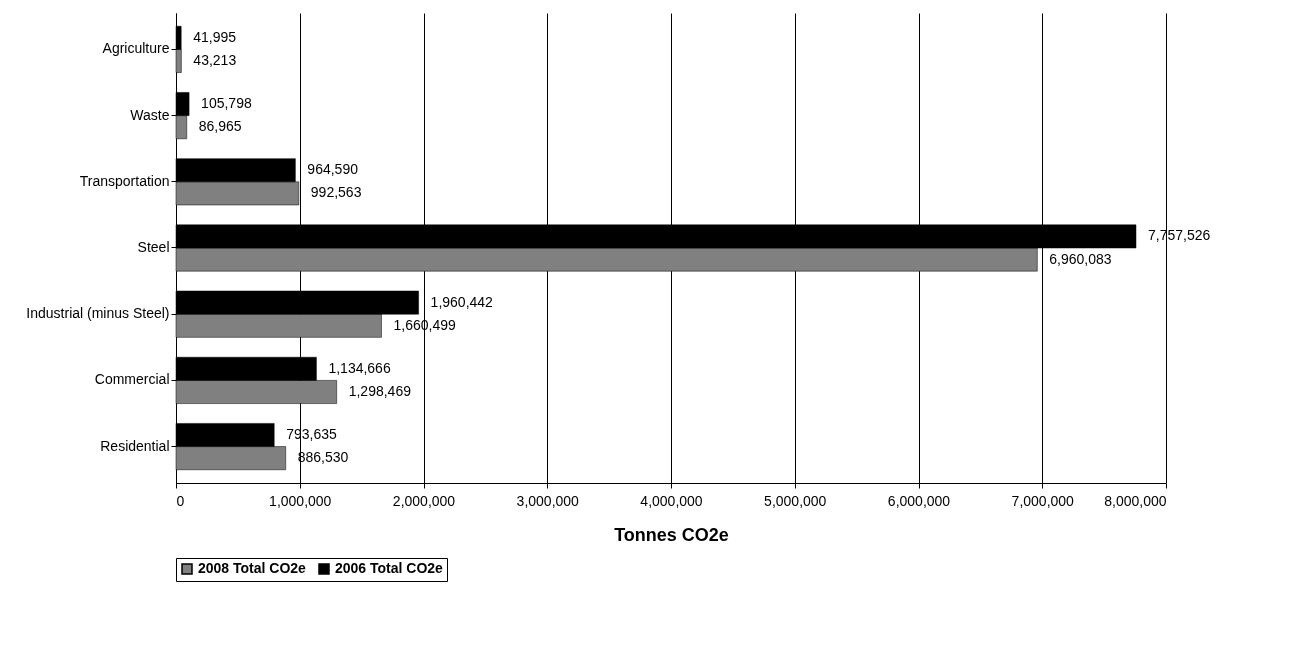 This screenshot has width=1309, height=671. What do you see at coordinates (252, 568) in the screenshot?
I see `legend-label: 2008 Total CO2e` at bounding box center [252, 568].